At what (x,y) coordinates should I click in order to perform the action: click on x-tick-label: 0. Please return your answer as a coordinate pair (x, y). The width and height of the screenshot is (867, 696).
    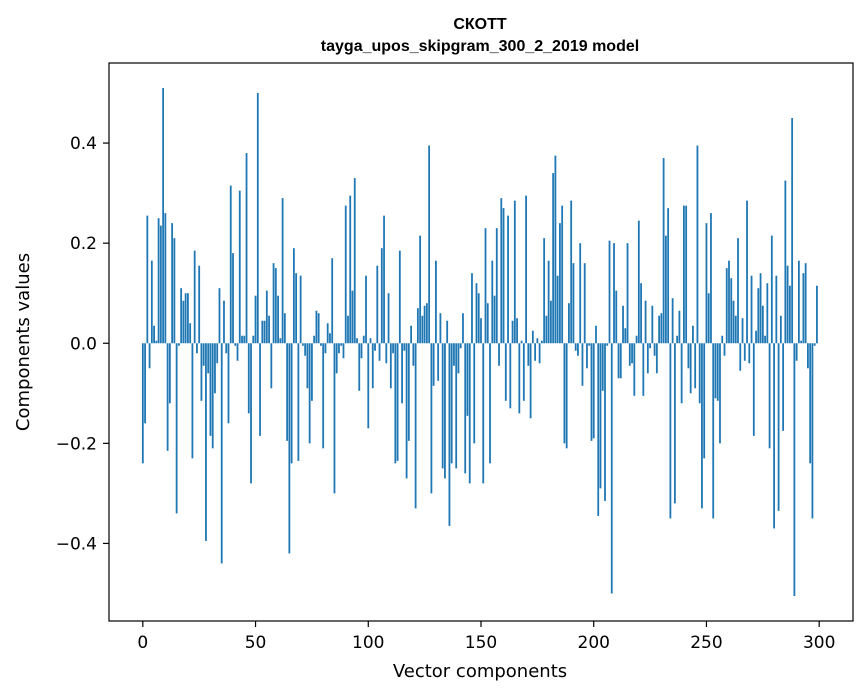
    Looking at the image, I should click on (142, 643).